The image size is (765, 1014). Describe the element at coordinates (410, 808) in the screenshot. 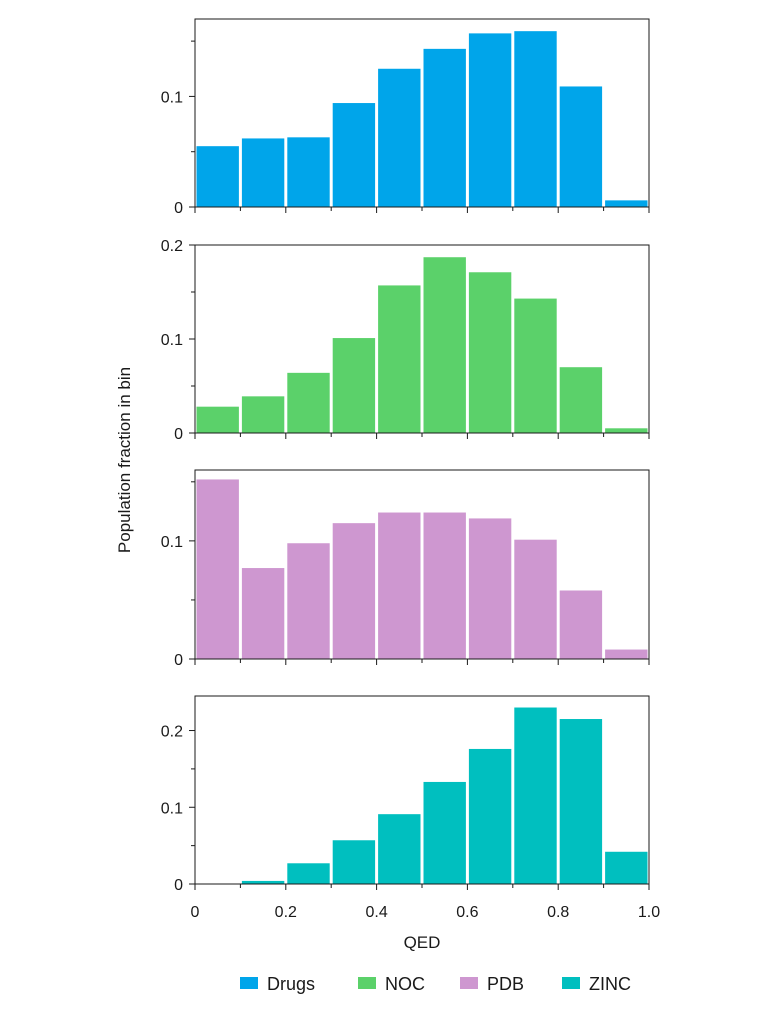

I see `panel-zinc: 0 0.1 0.2 0 0.2 0.4 0.6 0.8 1.0` at that location.